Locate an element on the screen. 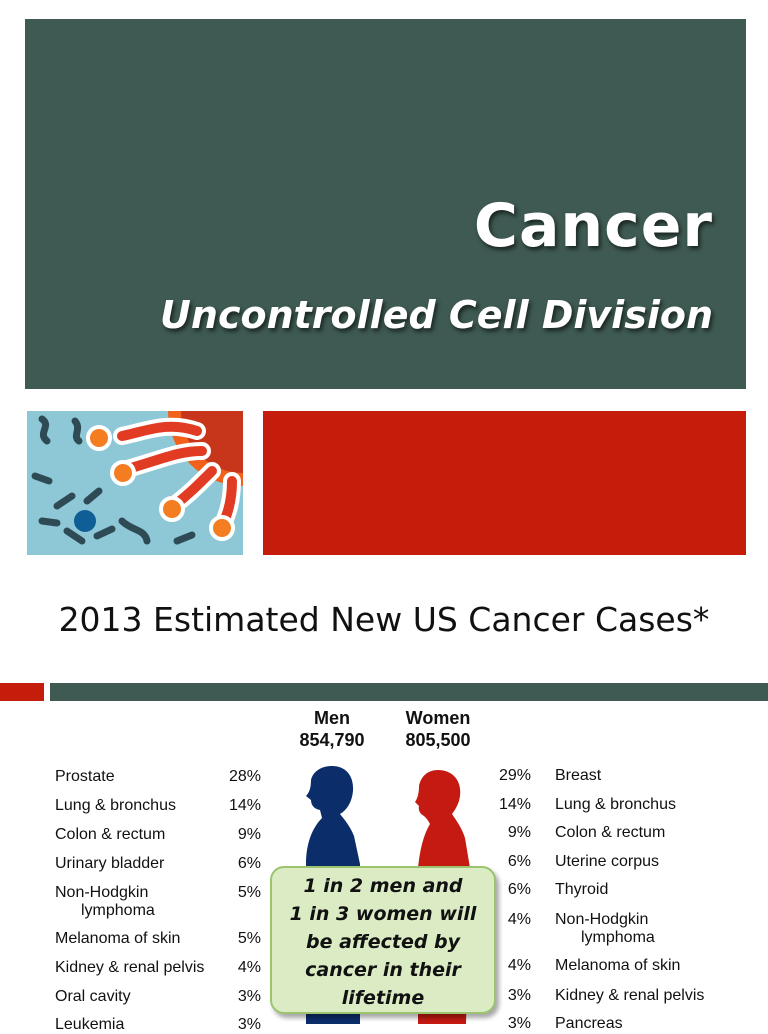 This screenshot has height=1034, width=768. callout-line: be affected by is located at coordinates (383, 942).